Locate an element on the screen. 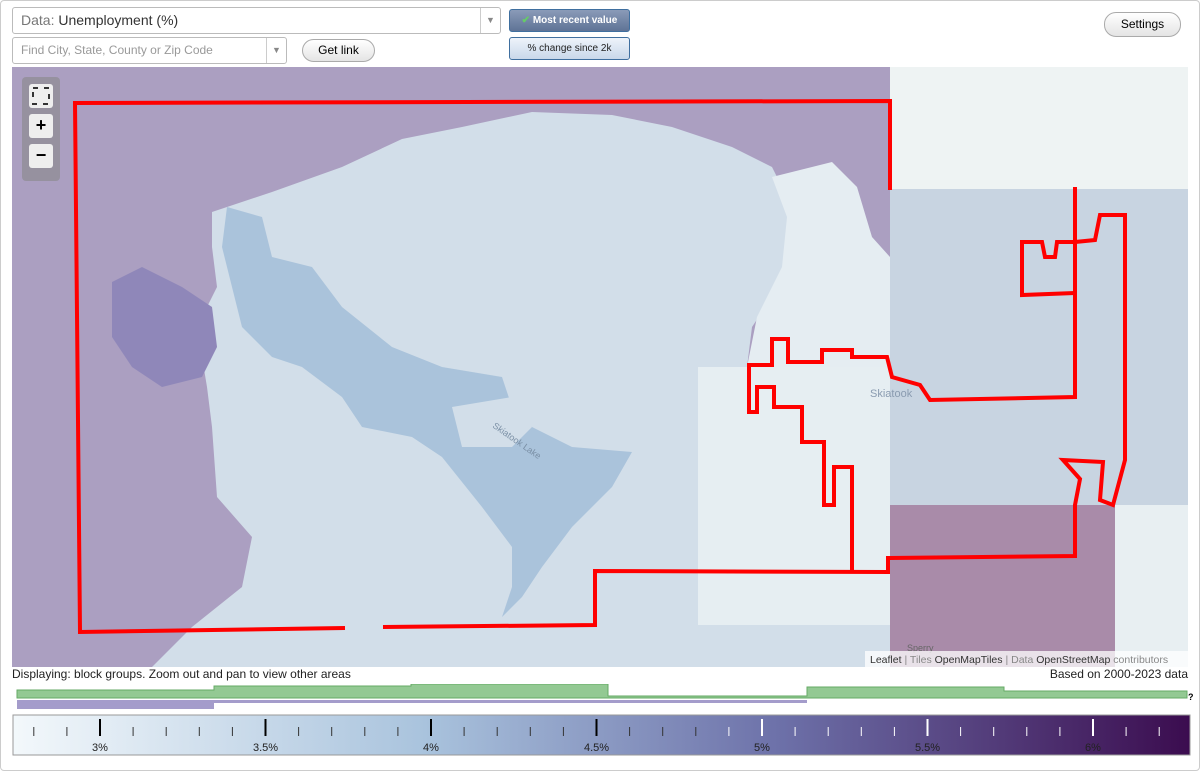 The height and width of the screenshot is (771, 1200). legend-label: 5.5% is located at coordinates (927, 748).